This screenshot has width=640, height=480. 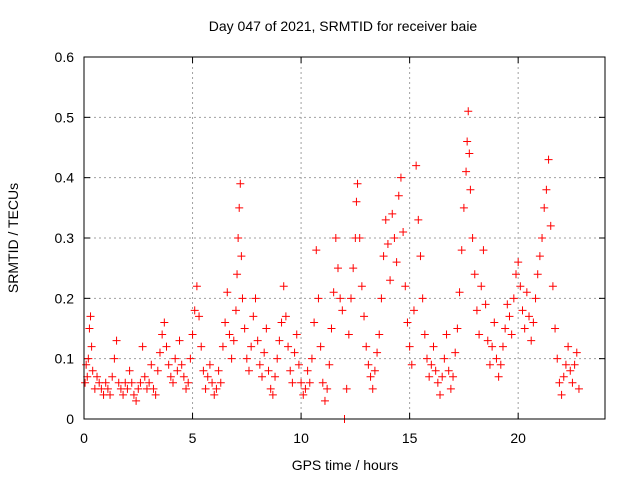 What do you see at coordinates (65, 238) in the screenshot?
I see `y-tick-label: 0.3` at bounding box center [65, 238].